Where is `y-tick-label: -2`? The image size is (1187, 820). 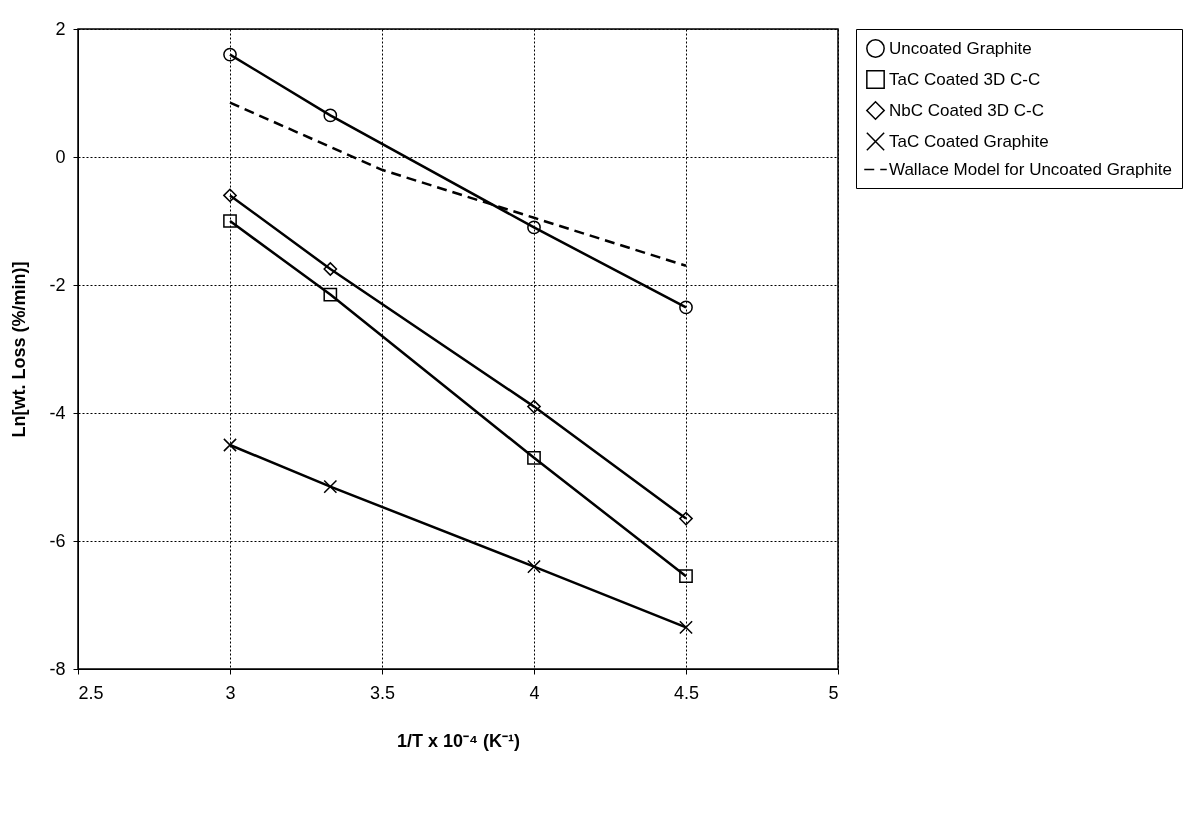 y-tick-label: -2 is located at coordinates (57, 284).